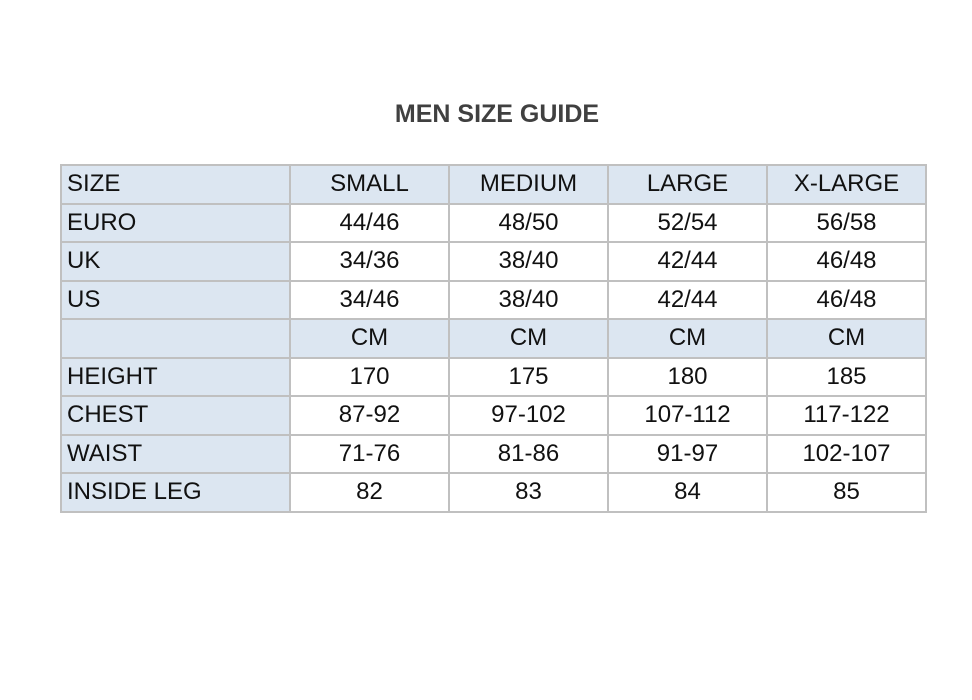  I want to click on table-cell: 107-112, so click(687, 415).